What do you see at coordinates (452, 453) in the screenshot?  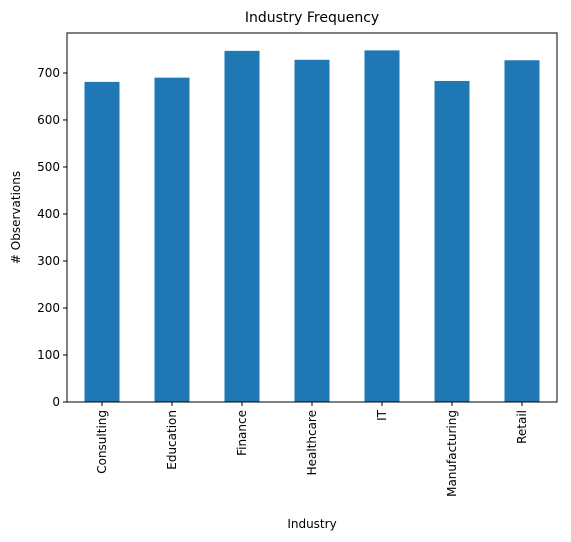 I see `x-tick-label: Manufacturing` at bounding box center [452, 453].